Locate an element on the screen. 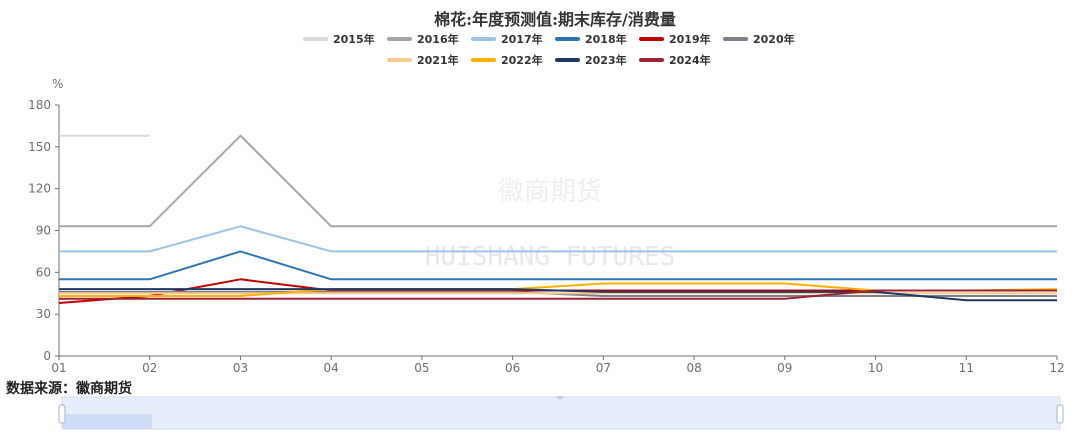  zoom-slider-selection is located at coordinates (107, 421).